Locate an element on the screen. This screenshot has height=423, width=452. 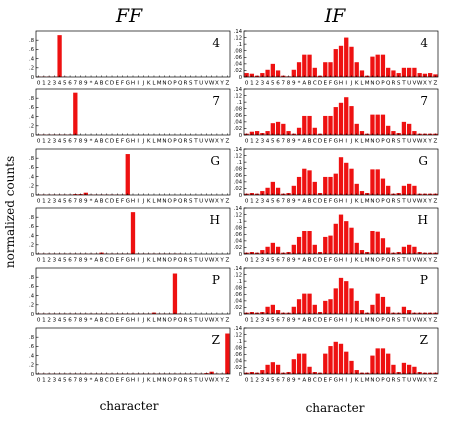
bar-P is located at coordinates (383, 305).